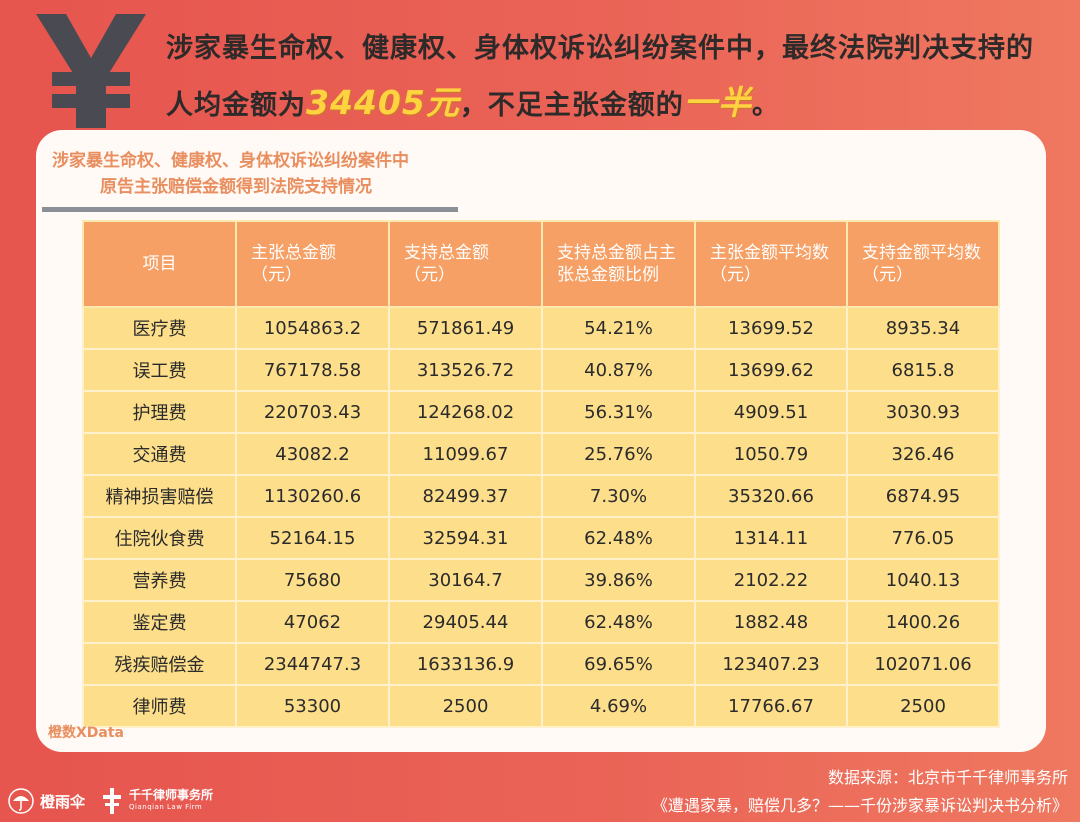 The height and width of the screenshot is (822, 1080). Describe the element at coordinates (159, 706) in the screenshot. I see `table-cell: 律师费` at that location.